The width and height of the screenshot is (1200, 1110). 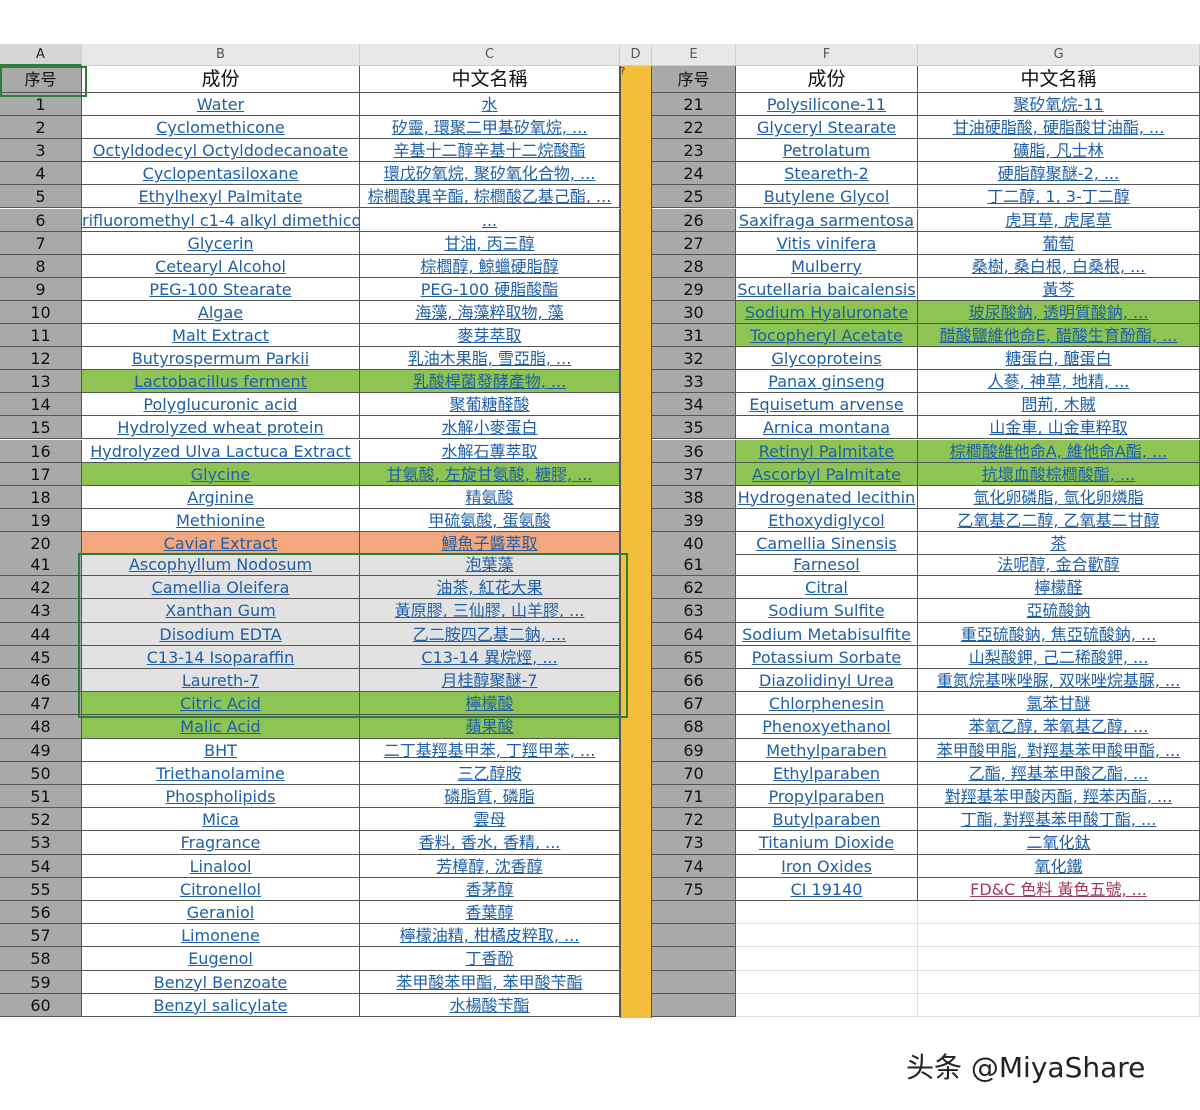 What do you see at coordinates (490, 312) in the screenshot?
I see `chinese-name-link: 海藻, 海藻粹取物, 藻` at bounding box center [490, 312].